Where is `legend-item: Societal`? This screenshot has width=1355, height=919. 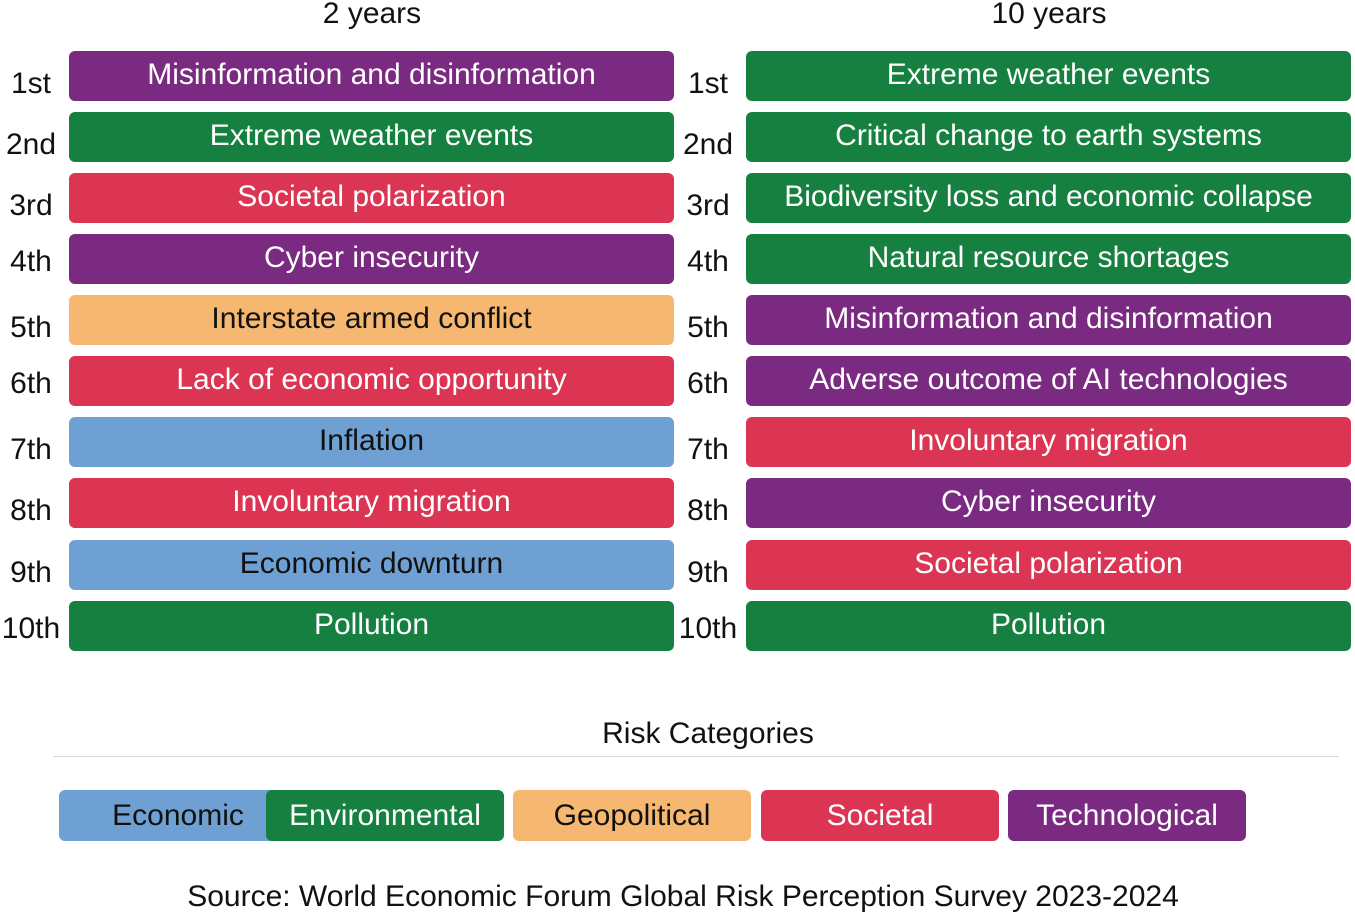
legend-item: Societal is located at coordinates (880, 815).